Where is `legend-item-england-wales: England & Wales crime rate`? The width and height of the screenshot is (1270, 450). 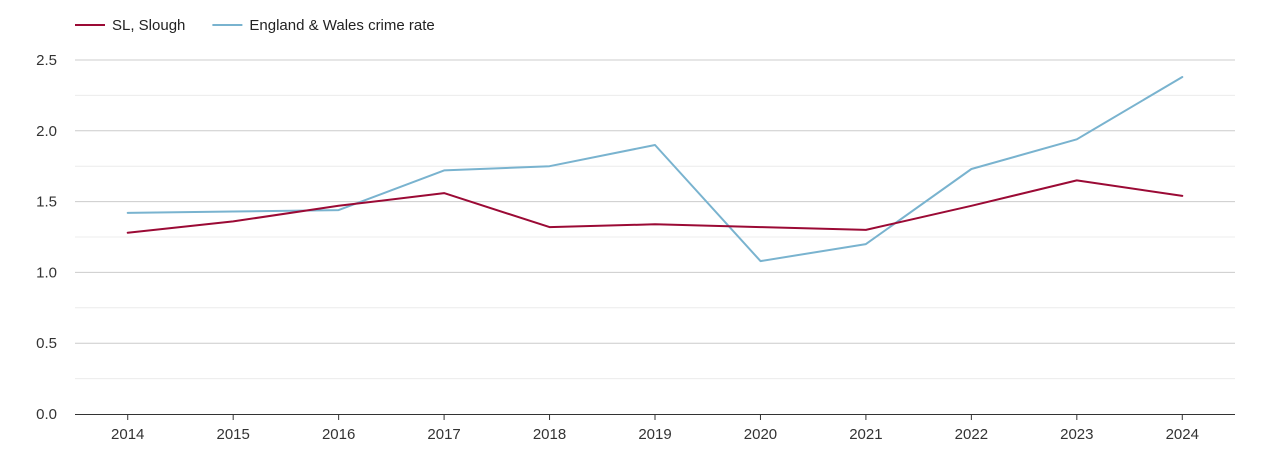 legend-item-england-wales: England & Wales crime rate is located at coordinates (323, 25).